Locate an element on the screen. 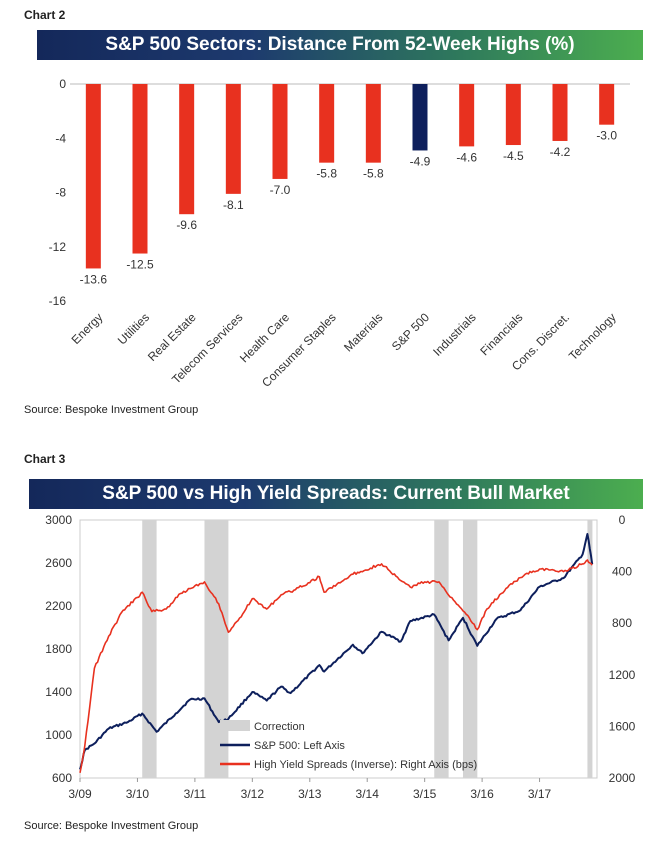 This screenshot has height=843, width=668. chart2-label: Chart 2 is located at coordinates (45, 15).